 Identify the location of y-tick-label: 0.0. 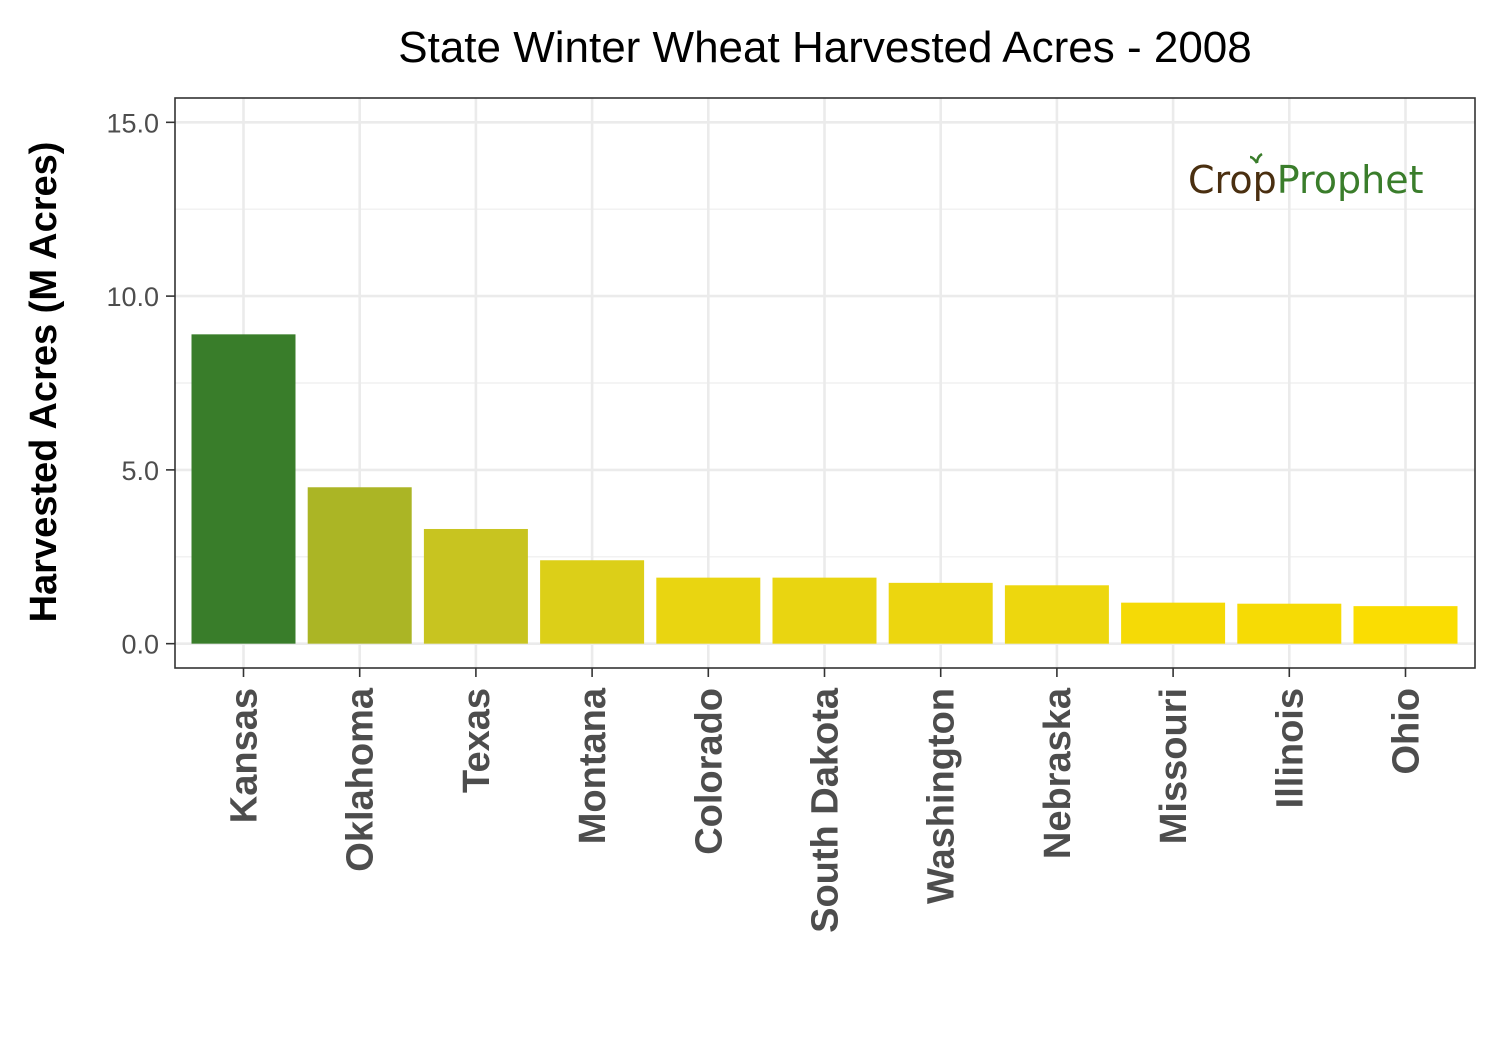
(140, 645).